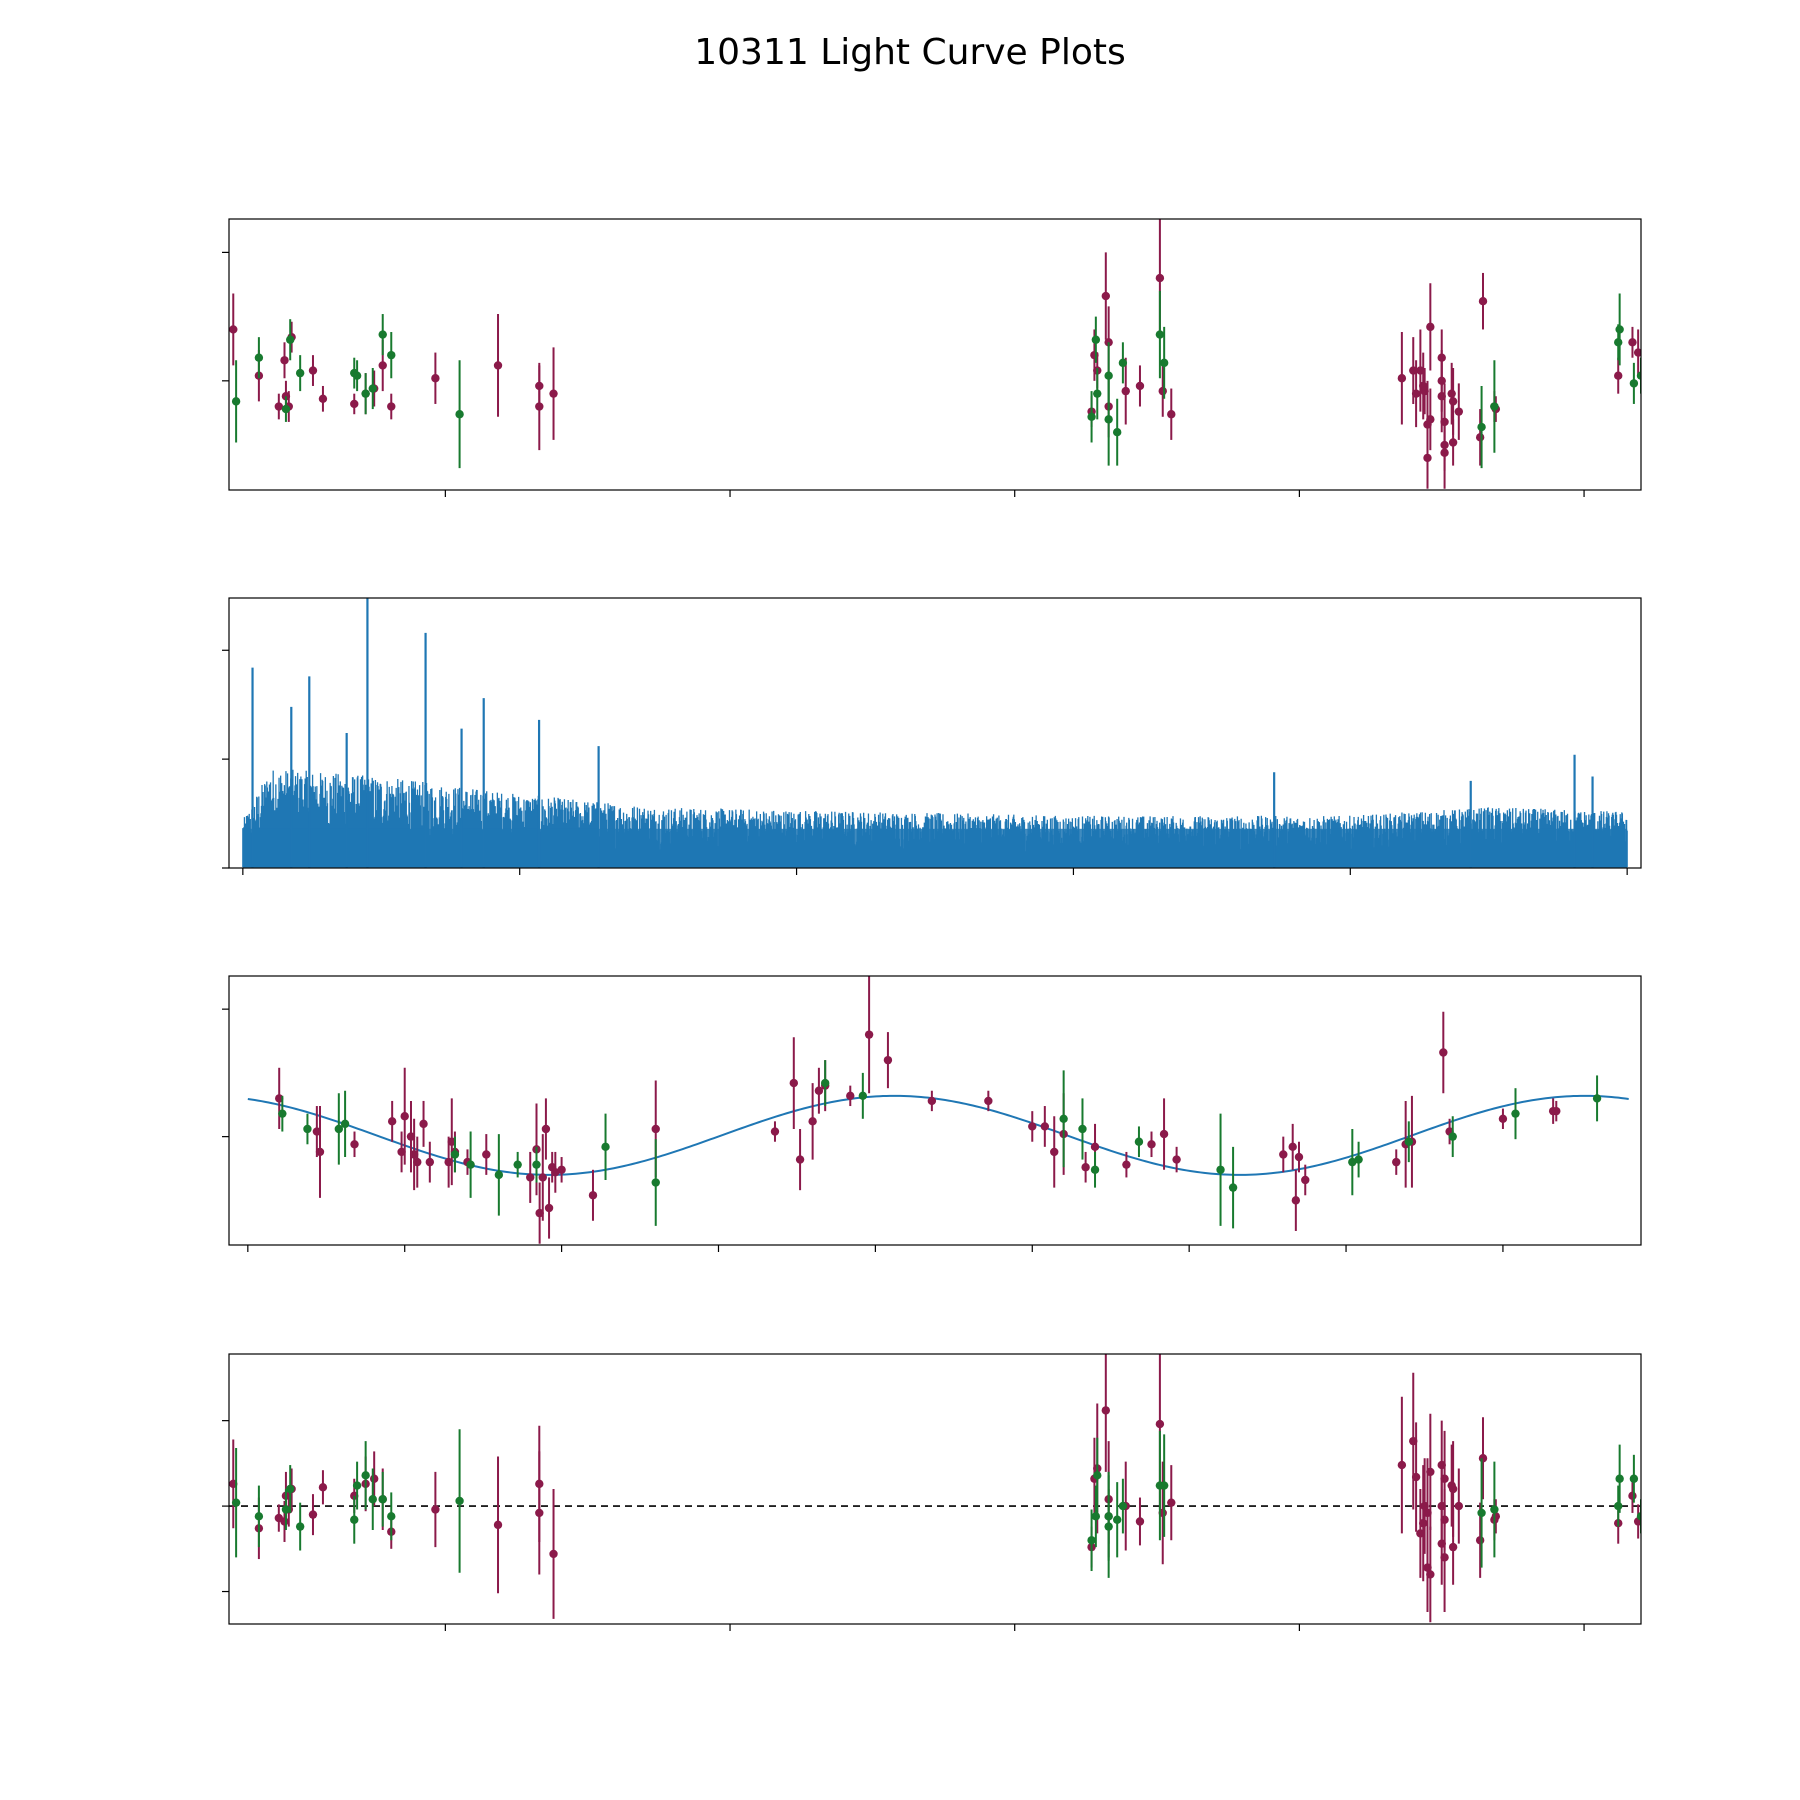 Image resolution: width=1800 pixels, height=1800 pixels. Describe the element at coordinates (910, 52) in the screenshot. I see `figure-title: 10311 Light Curve Plots` at that location.